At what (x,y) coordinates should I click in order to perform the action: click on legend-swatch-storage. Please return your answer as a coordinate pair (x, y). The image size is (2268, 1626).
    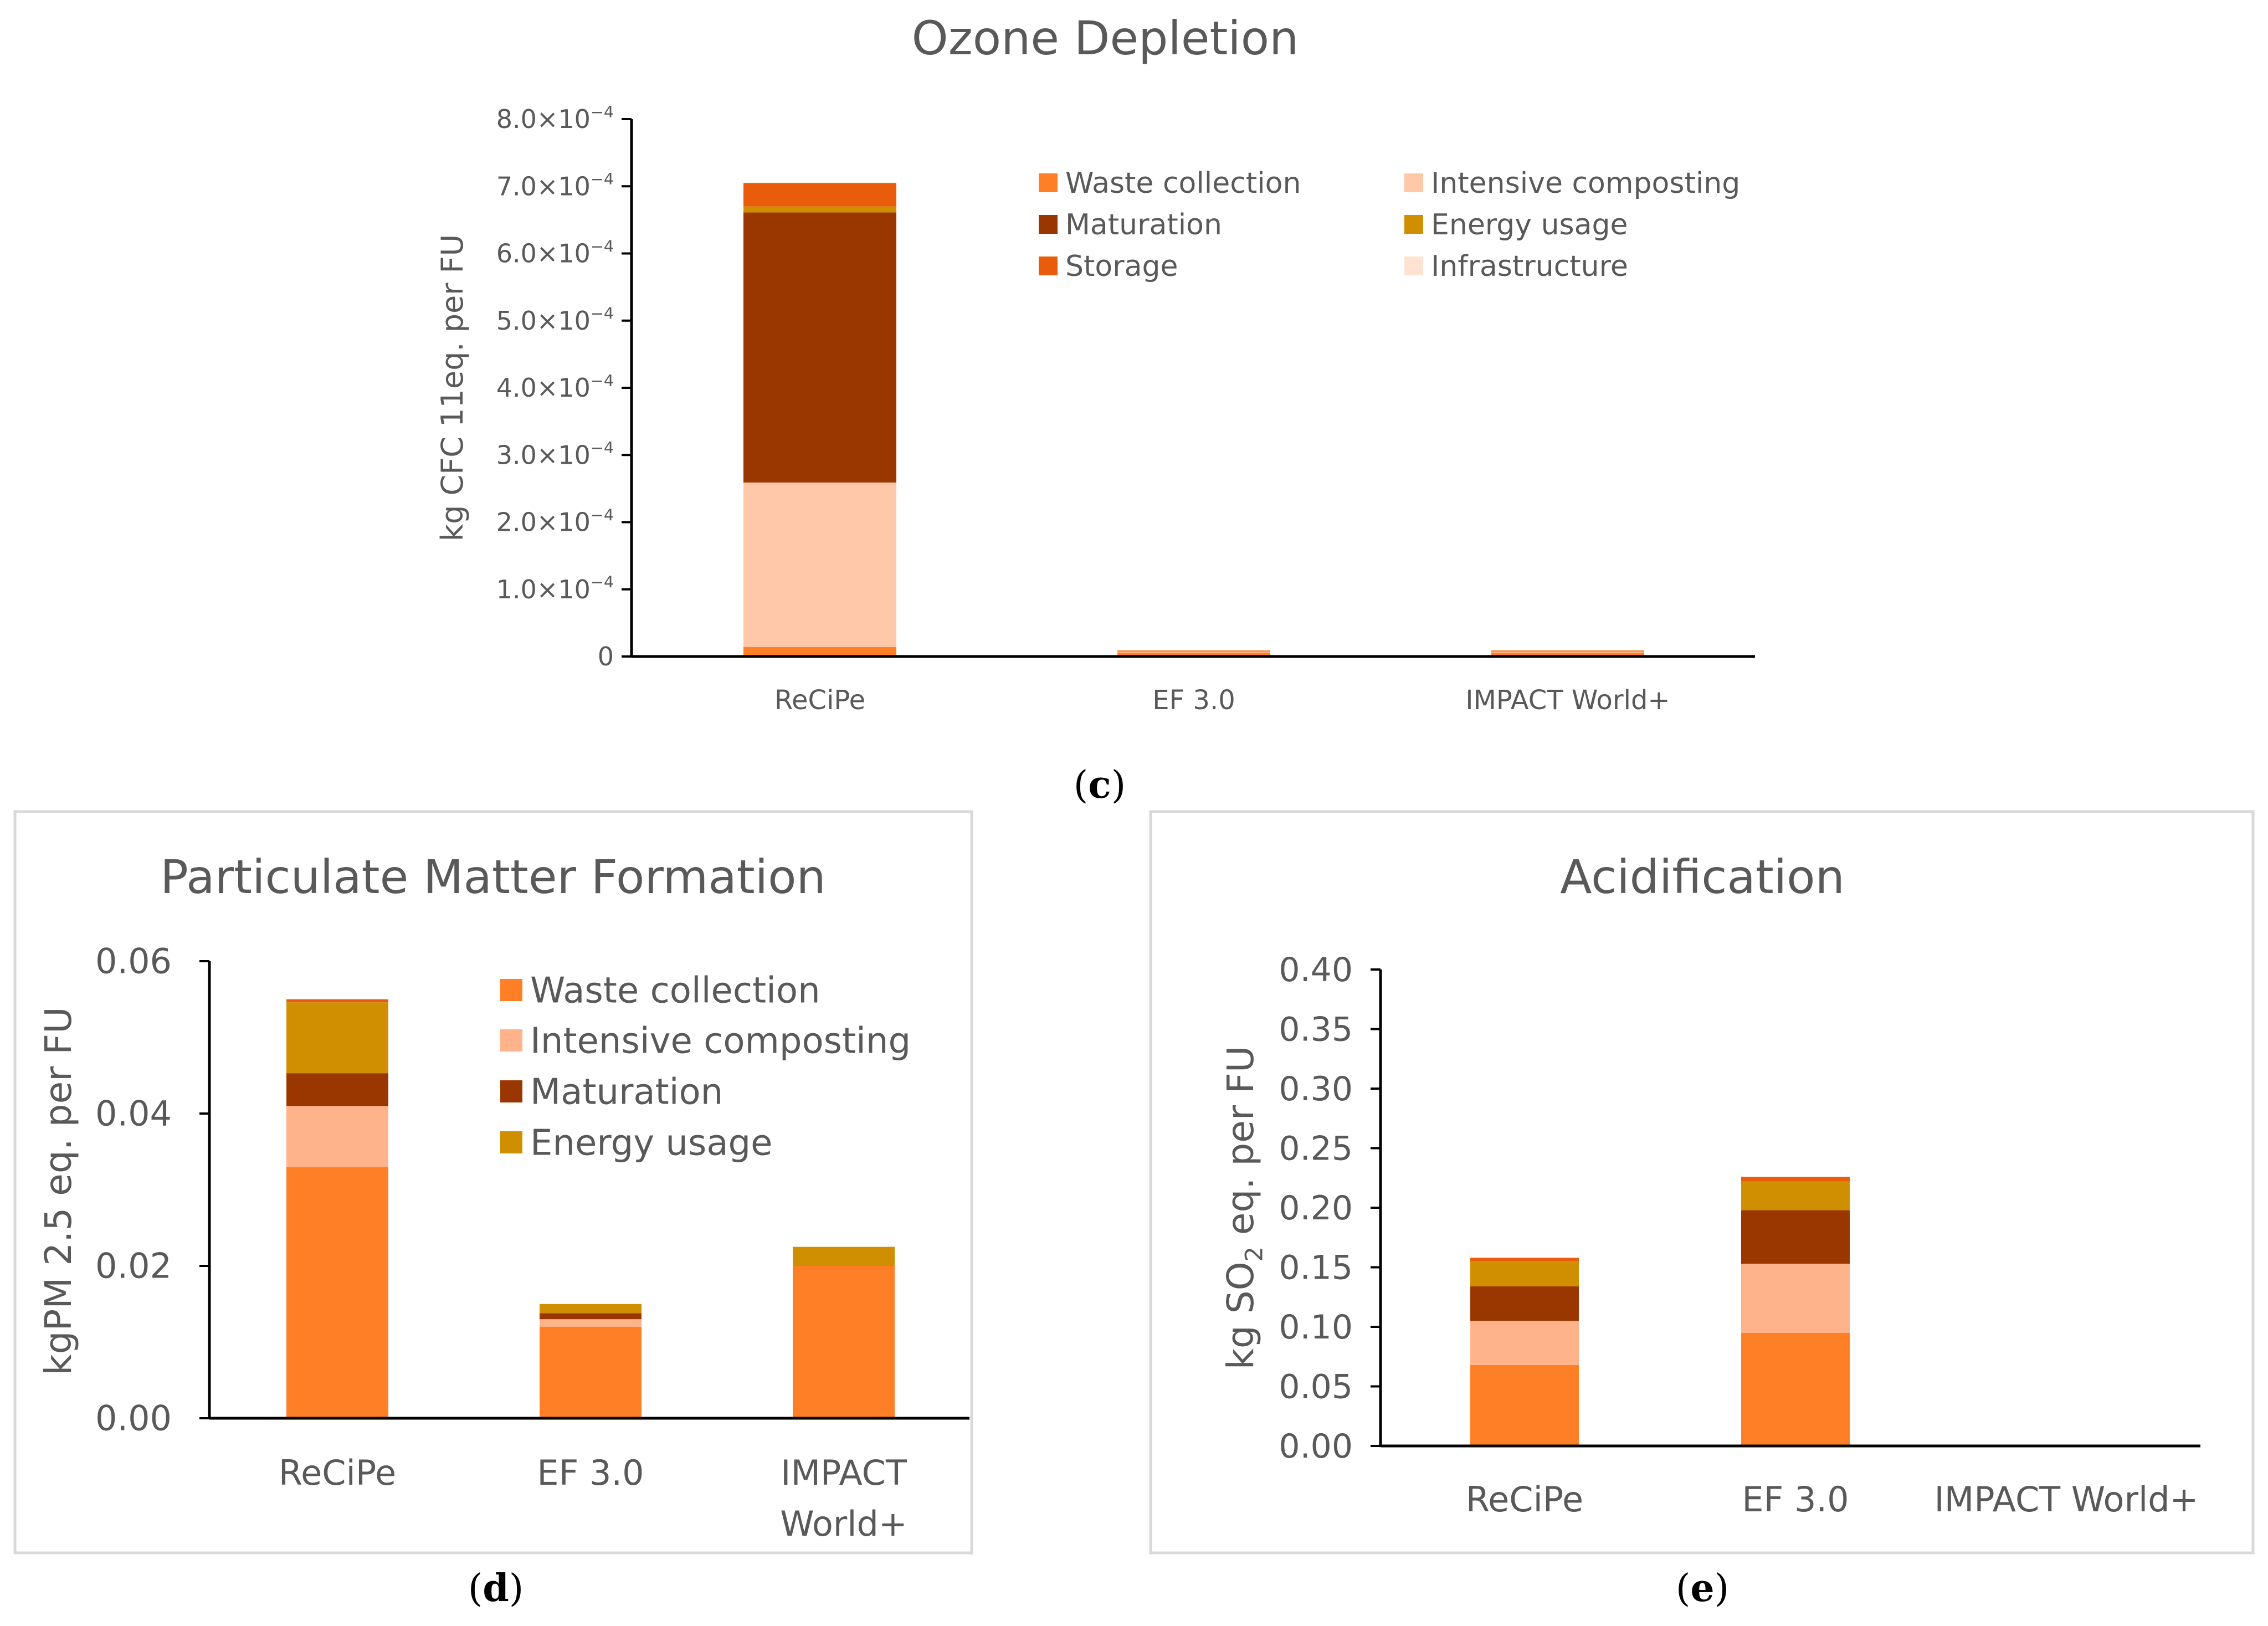
    Looking at the image, I should click on (1048, 266).